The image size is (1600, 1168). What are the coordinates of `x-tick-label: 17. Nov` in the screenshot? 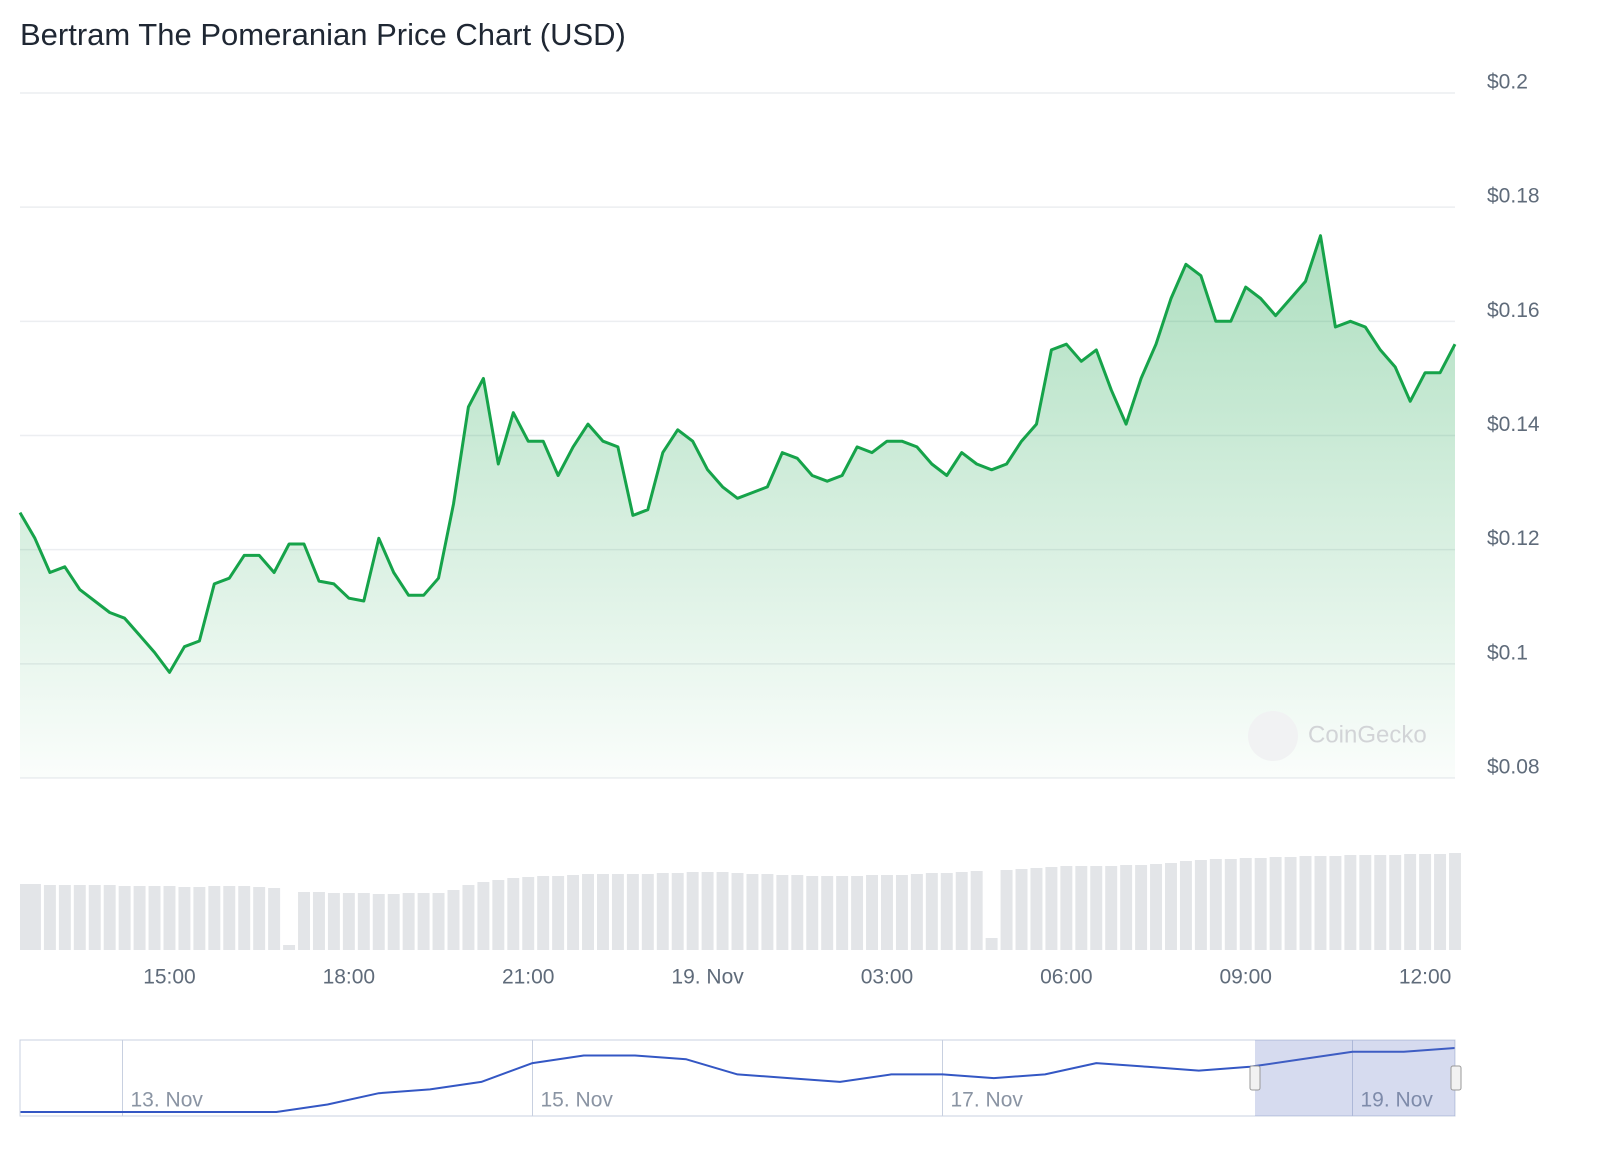 It's located at (987, 1100).